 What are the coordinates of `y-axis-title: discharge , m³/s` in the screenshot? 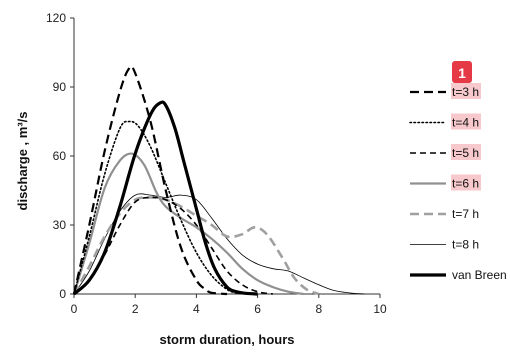 It's located at (22, 161).